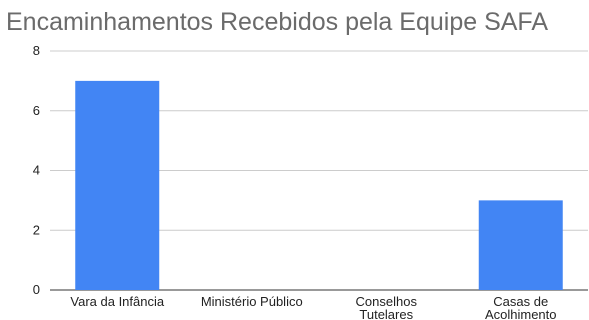  Describe the element at coordinates (36, 110) in the screenshot. I see `y-tick-label: 6` at that location.